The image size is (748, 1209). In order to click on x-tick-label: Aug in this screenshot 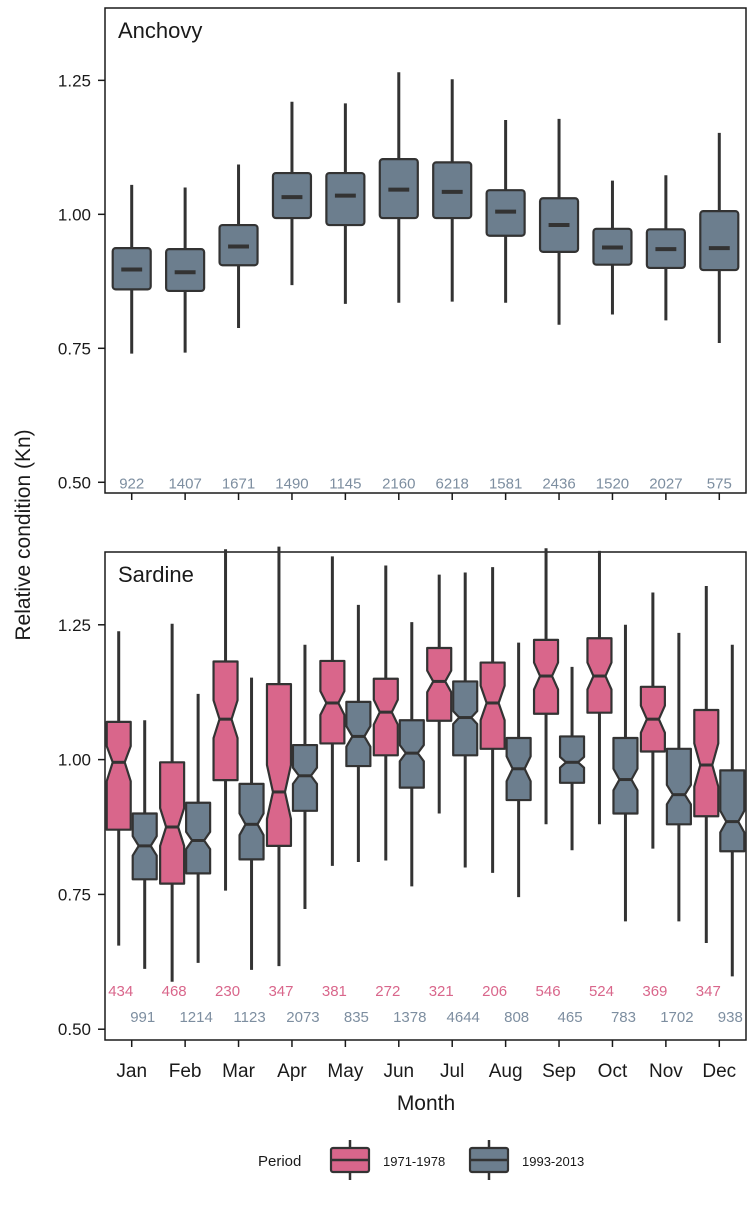, I will do `click(506, 1071)`.